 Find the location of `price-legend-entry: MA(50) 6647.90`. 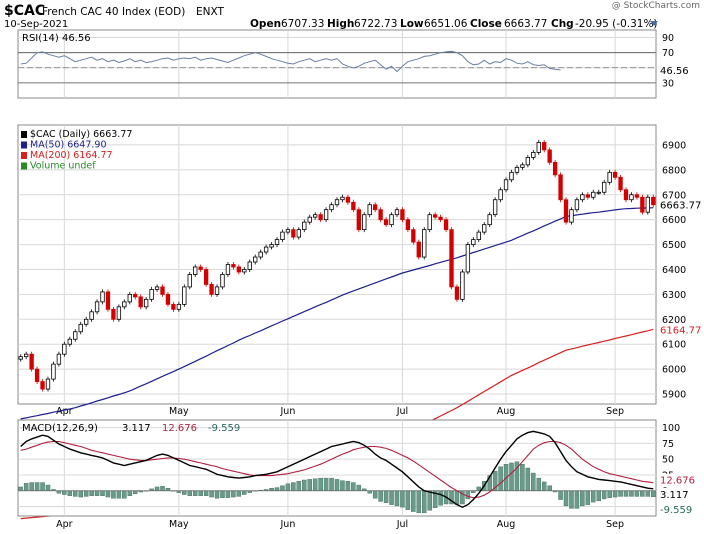

price-legend-entry: MA(50) 6647.90 is located at coordinates (68, 145).